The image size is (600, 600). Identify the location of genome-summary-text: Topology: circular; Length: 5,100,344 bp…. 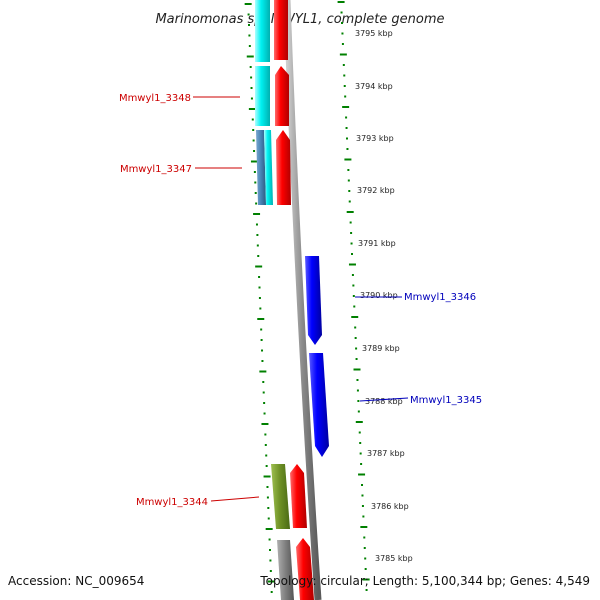
(424, 581).